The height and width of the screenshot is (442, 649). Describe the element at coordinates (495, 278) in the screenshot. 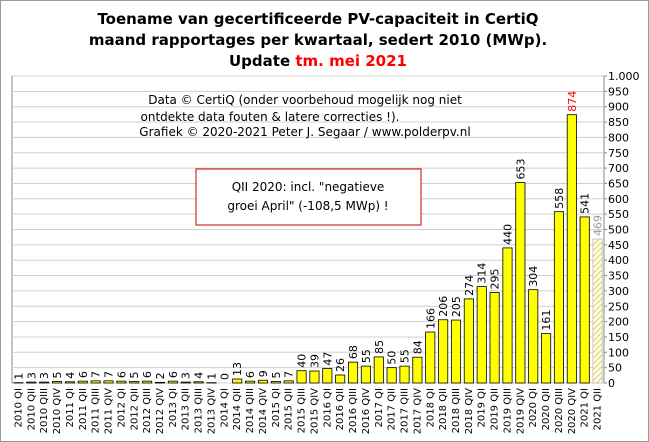

I see `value-label: 295` at that location.